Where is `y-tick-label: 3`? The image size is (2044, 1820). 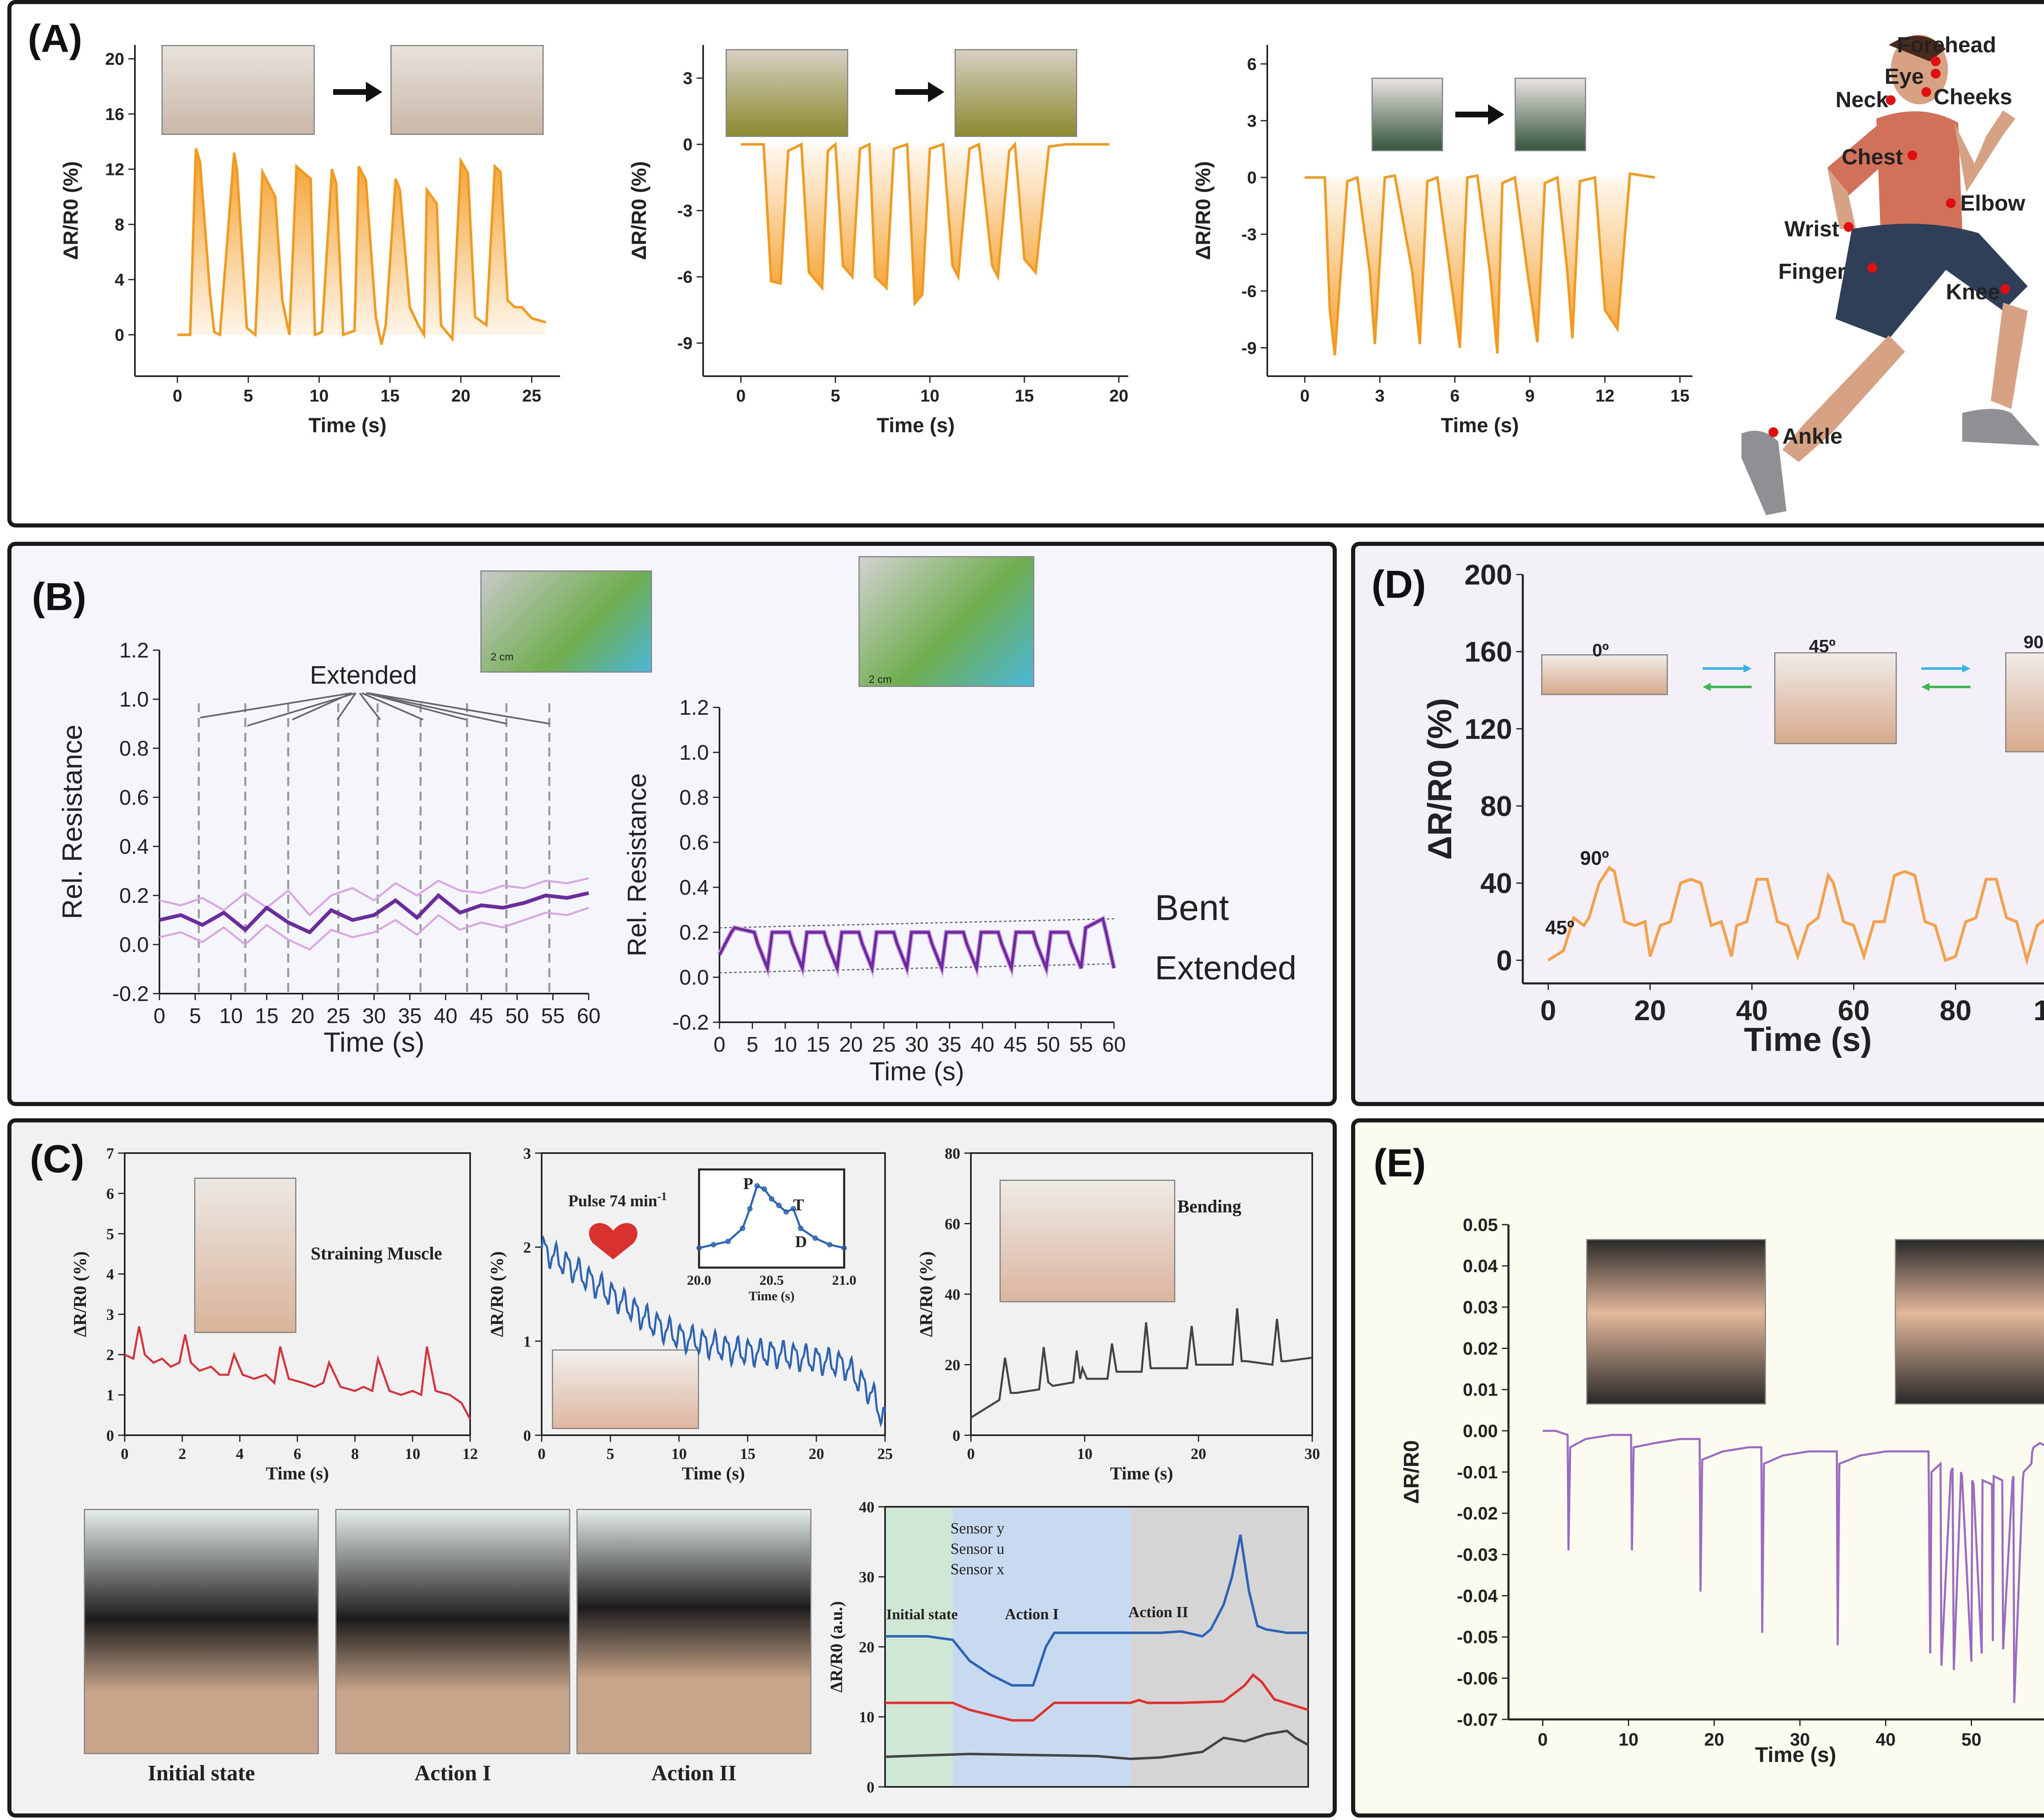 y-tick-label: 3 is located at coordinates (688, 78).